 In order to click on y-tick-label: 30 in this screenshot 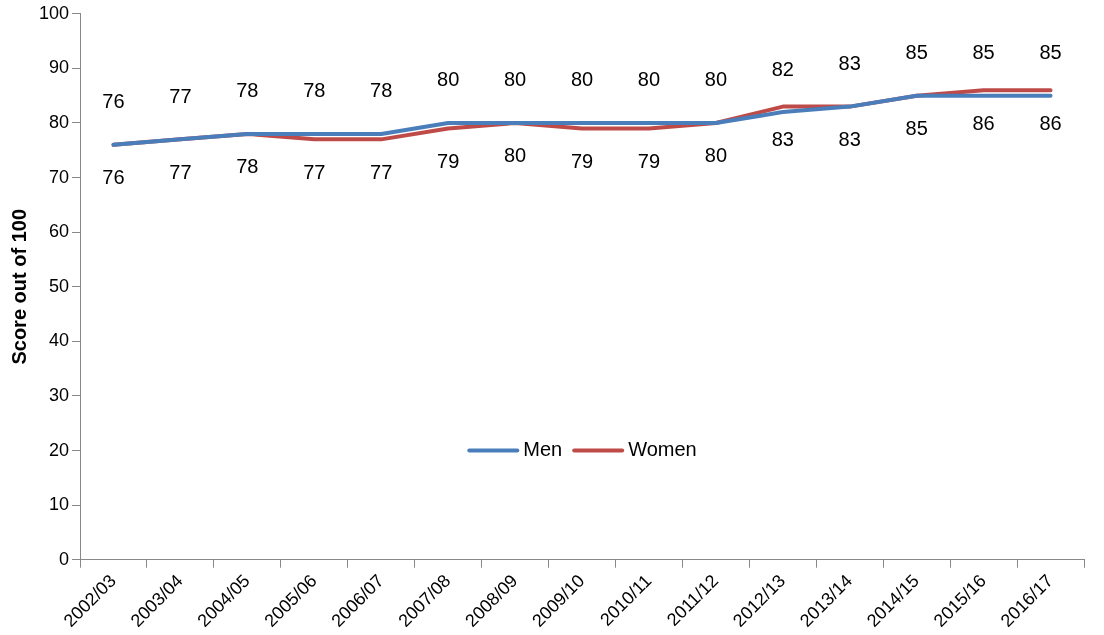, I will do `click(59, 394)`.